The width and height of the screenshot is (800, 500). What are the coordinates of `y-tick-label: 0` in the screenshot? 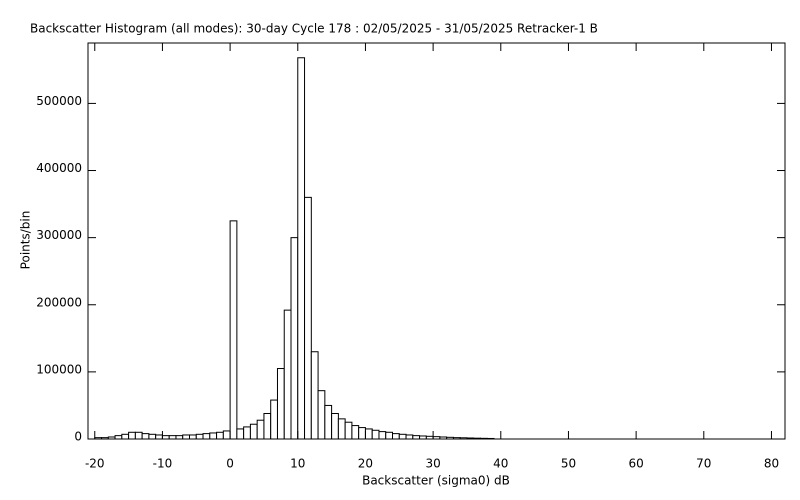 It's located at (78, 437).